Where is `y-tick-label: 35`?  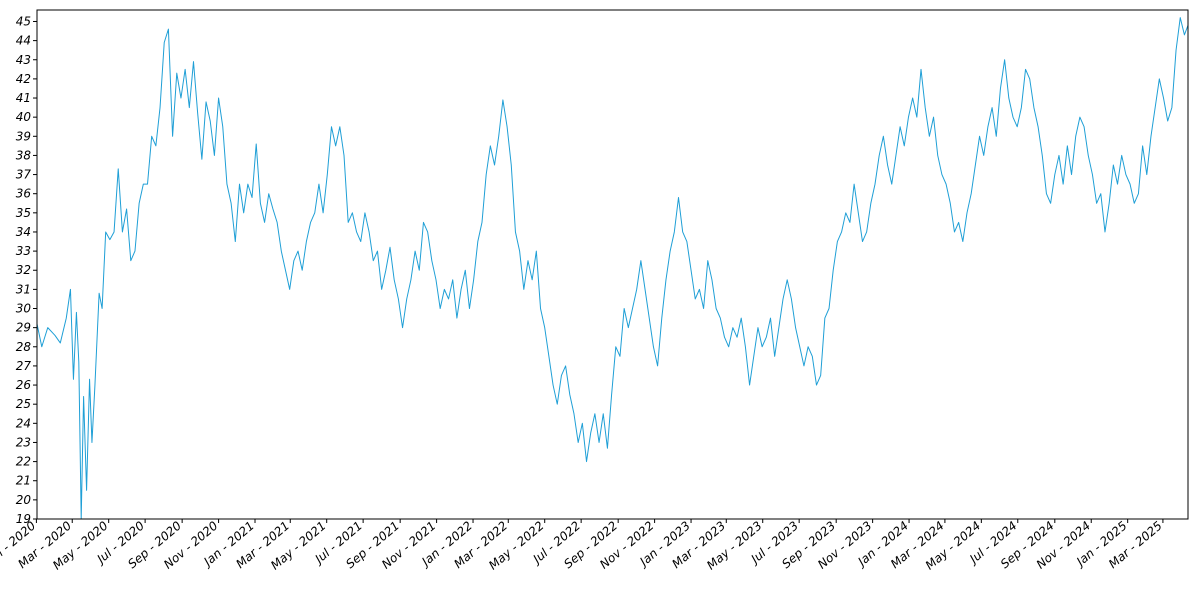
y-tick-label: 35 is located at coordinates (23, 213).